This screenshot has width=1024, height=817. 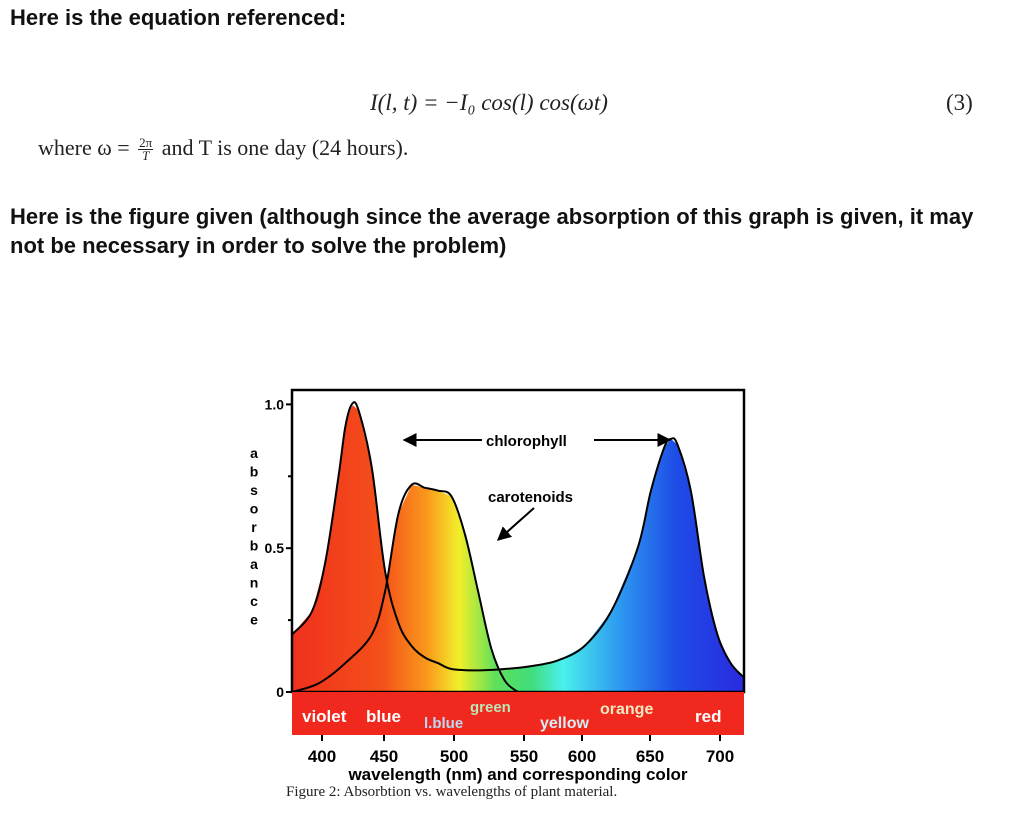 What do you see at coordinates (275, 548) in the screenshot?
I see `y-tick-label: 0.5` at bounding box center [275, 548].